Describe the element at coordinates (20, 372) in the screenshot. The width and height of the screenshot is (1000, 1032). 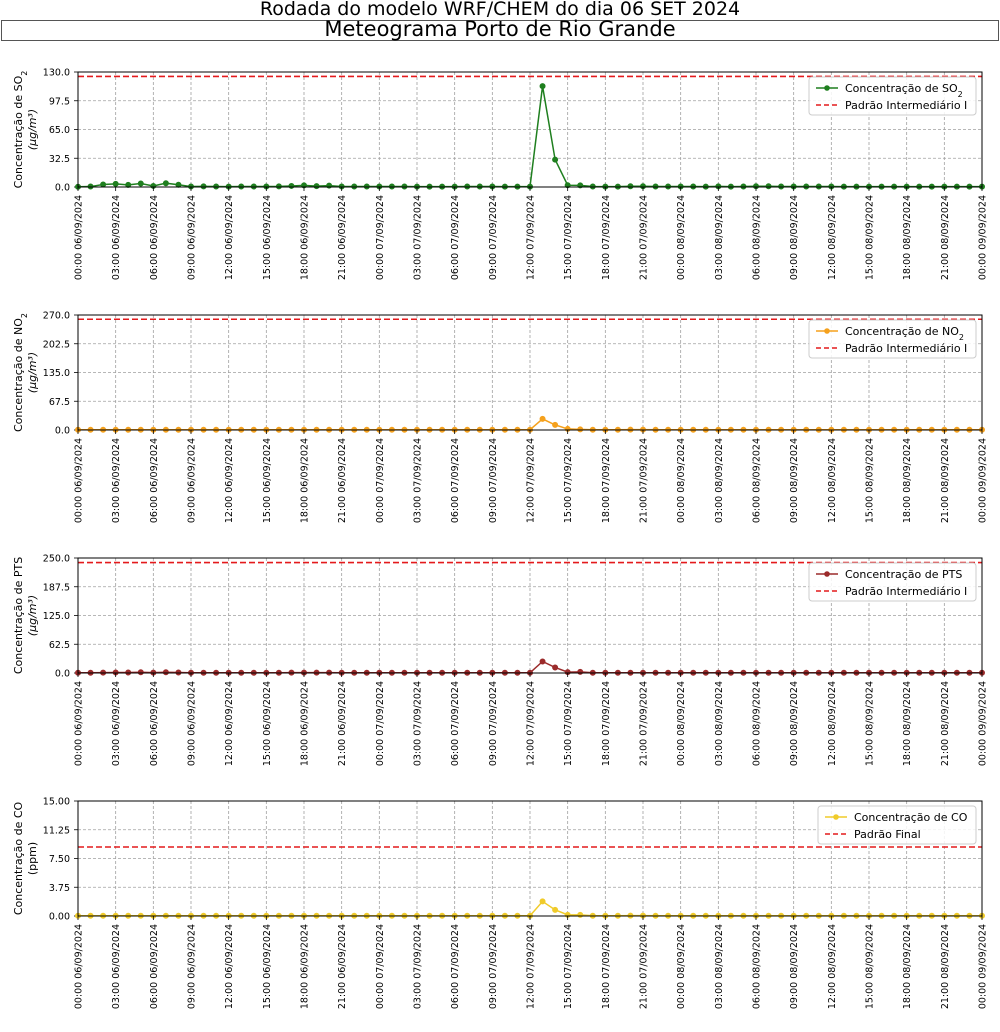
I see `y-axis-label: Concentração de NO2` at that location.